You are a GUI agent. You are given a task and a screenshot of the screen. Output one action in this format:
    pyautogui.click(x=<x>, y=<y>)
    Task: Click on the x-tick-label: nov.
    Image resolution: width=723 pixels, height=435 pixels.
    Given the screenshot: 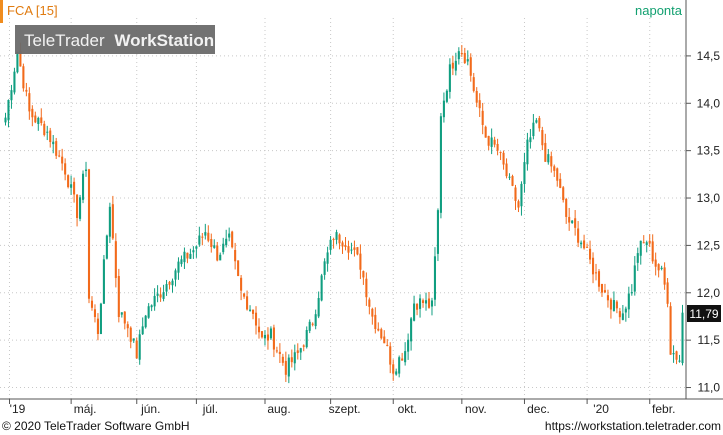 What is the action you would take?
    pyautogui.click(x=476, y=409)
    